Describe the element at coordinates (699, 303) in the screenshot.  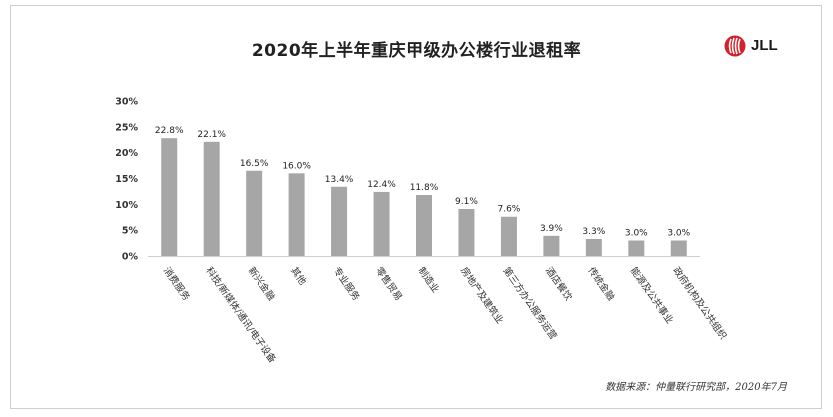
I see `x-tick-label: 政府机构及公共组织` at that location.